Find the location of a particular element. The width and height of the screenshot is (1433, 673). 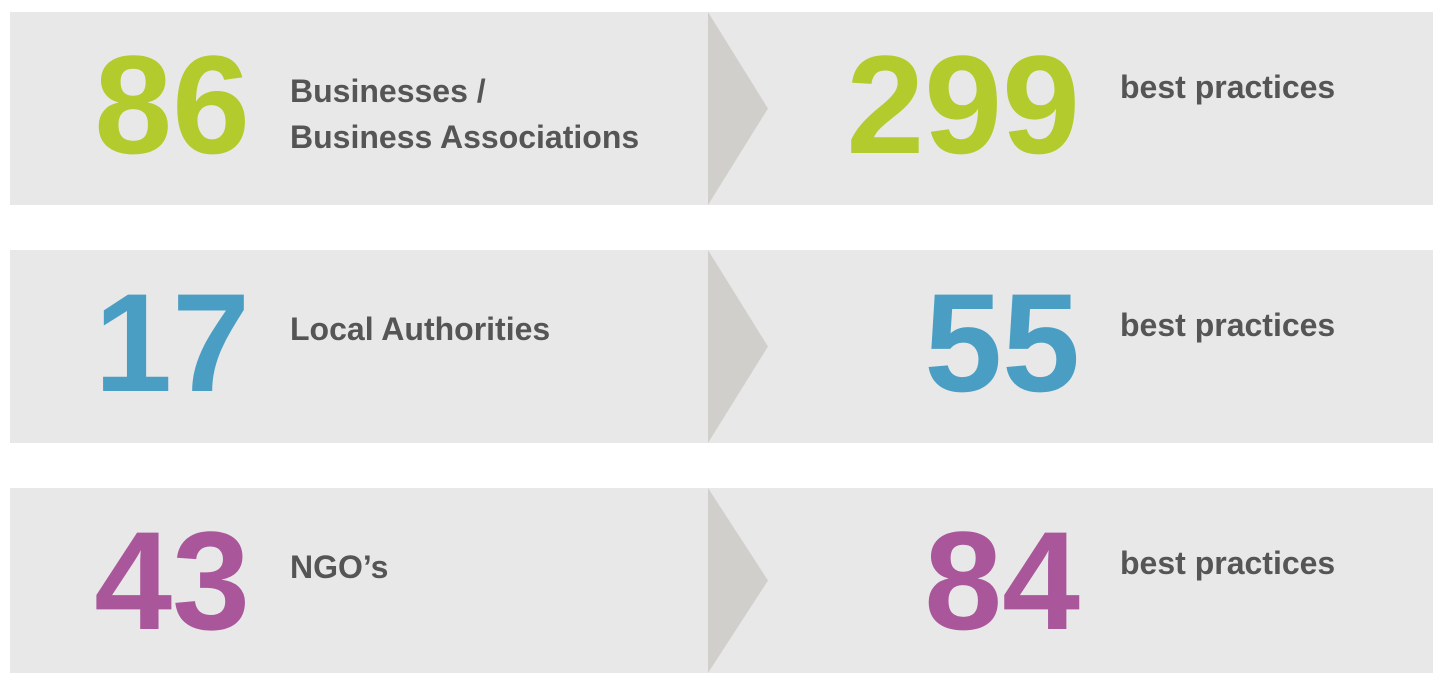

count-label: NGO’s is located at coordinates (339, 567).